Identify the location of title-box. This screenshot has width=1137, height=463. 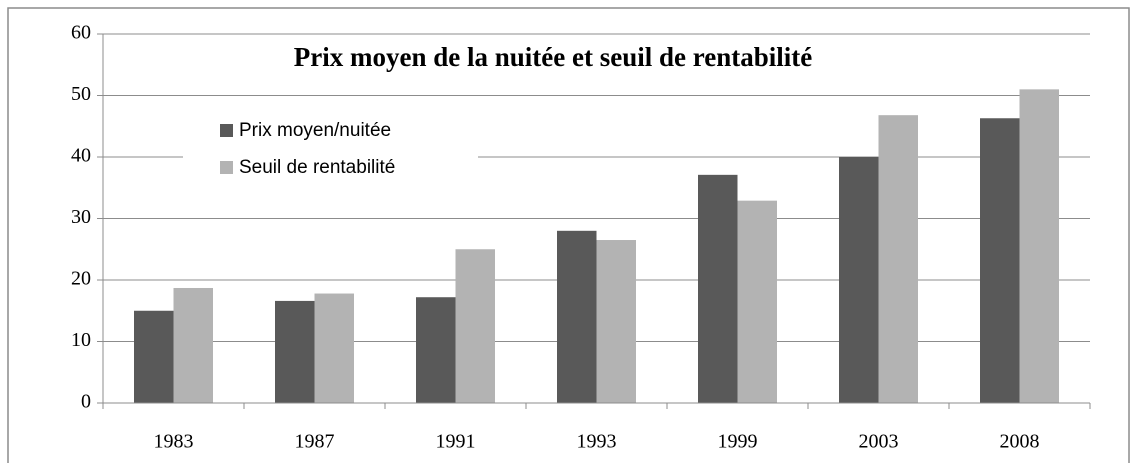
(553, 61).